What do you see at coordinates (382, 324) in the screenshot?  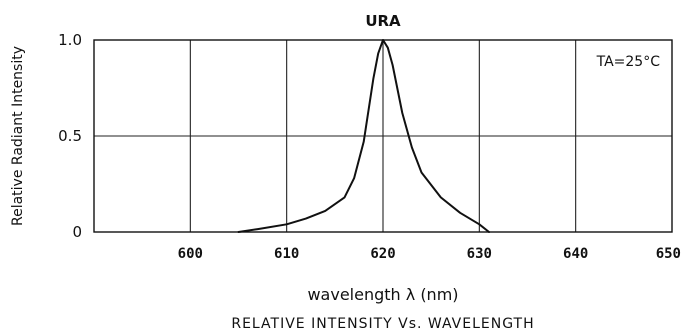 I see `chart-title: RELATIVE INTENSITY Vs. WAVELENGTH` at bounding box center [382, 324].